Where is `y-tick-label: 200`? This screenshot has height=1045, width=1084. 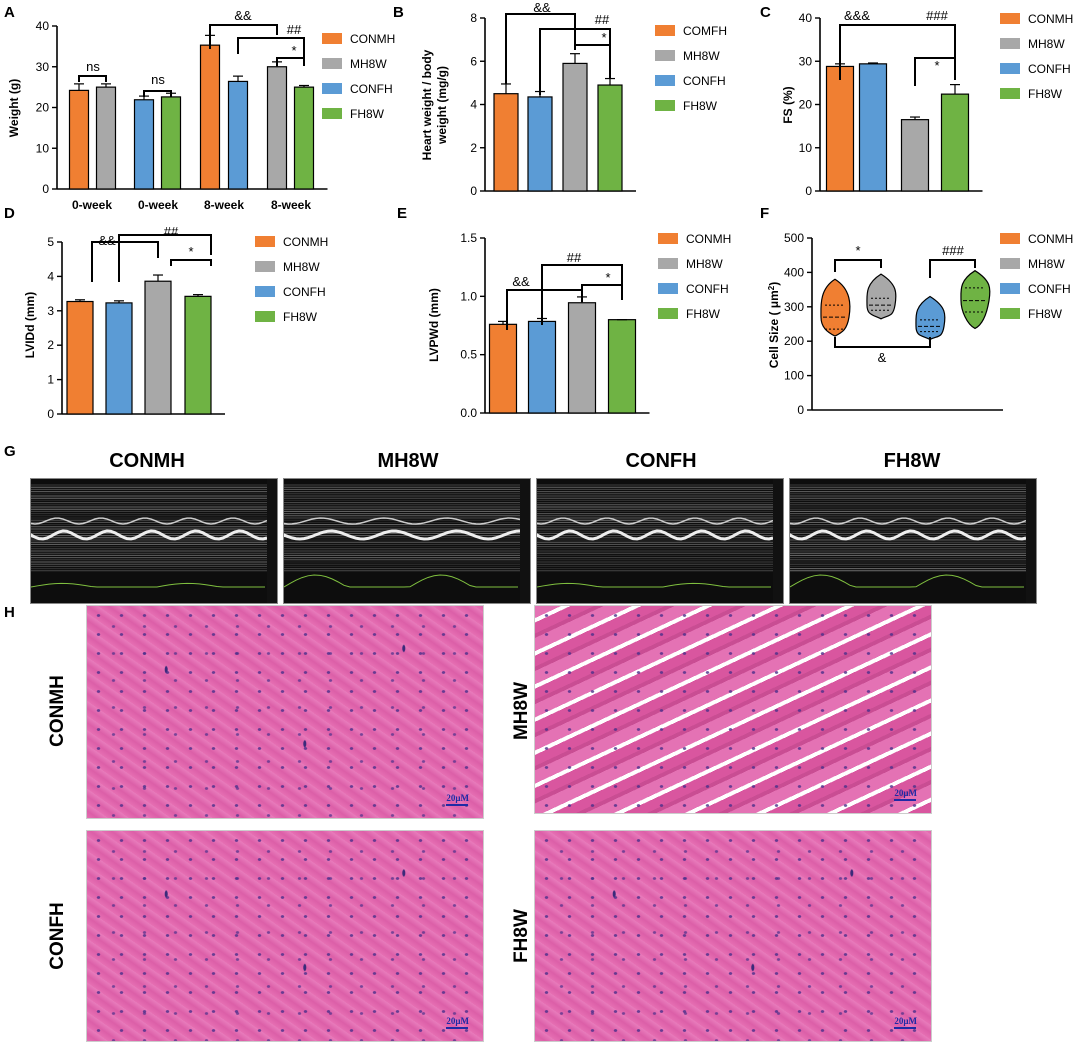
y-tick-label: 200 is located at coordinates (794, 341).